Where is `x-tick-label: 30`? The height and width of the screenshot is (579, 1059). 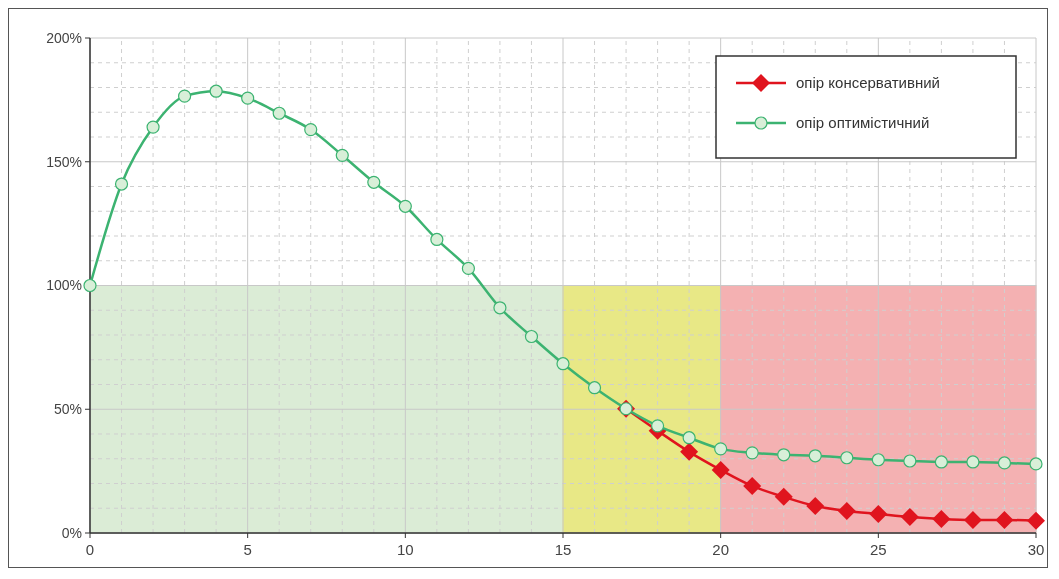 x-tick-label: 30 is located at coordinates (1036, 549).